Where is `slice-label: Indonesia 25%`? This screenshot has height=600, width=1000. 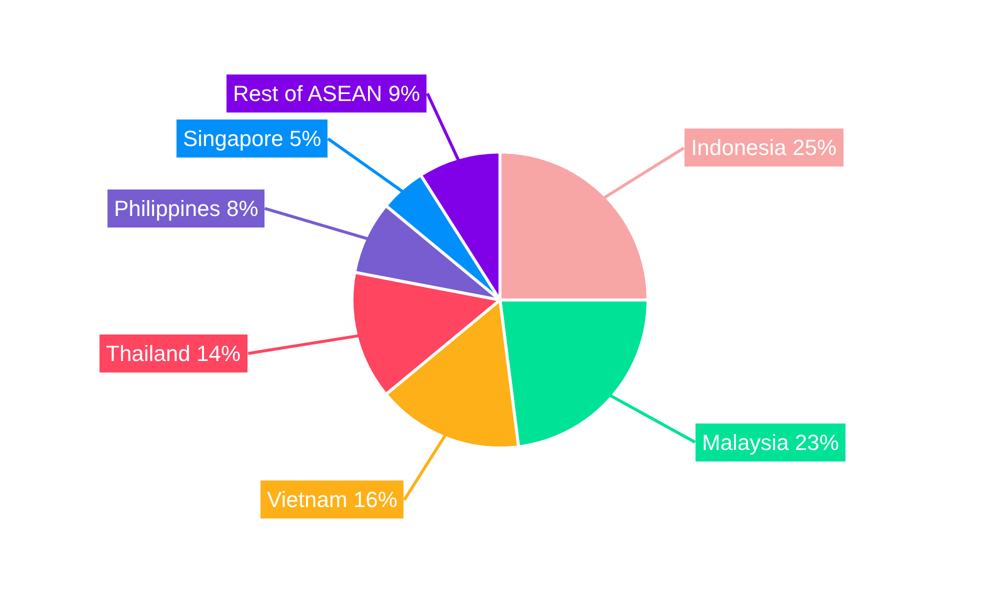
slice-label: Indonesia 25% is located at coordinates (764, 147).